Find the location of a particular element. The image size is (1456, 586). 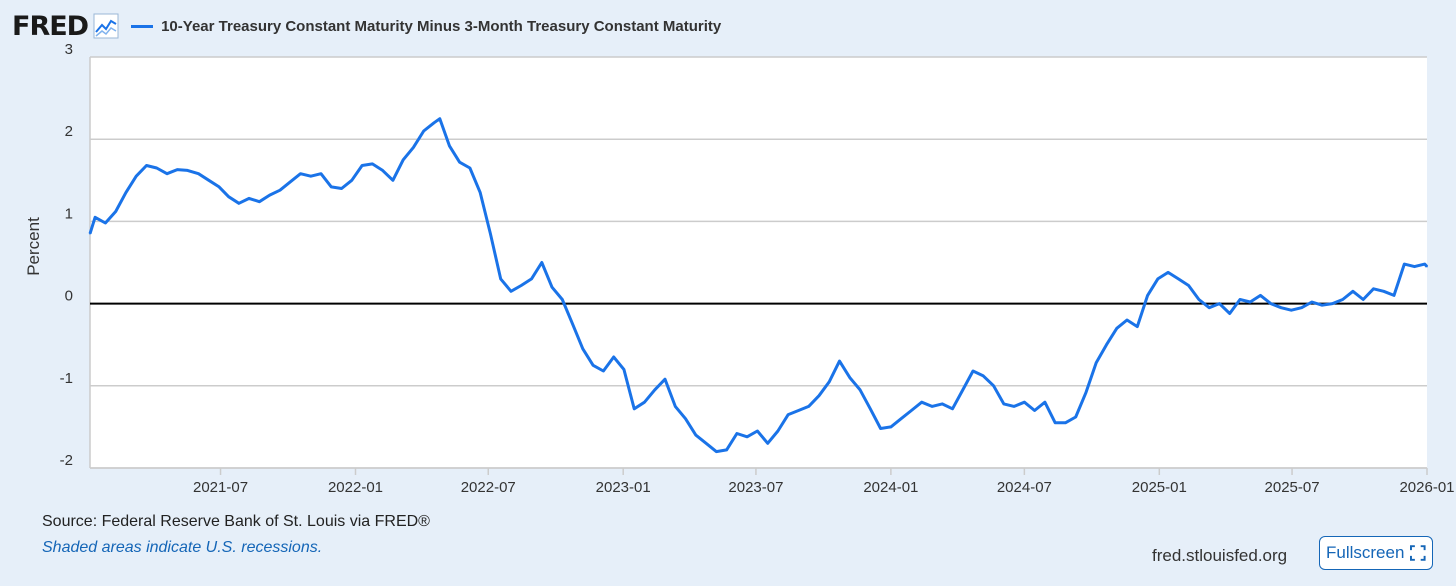

x-tick-label: 2025-01 is located at coordinates (1159, 487).